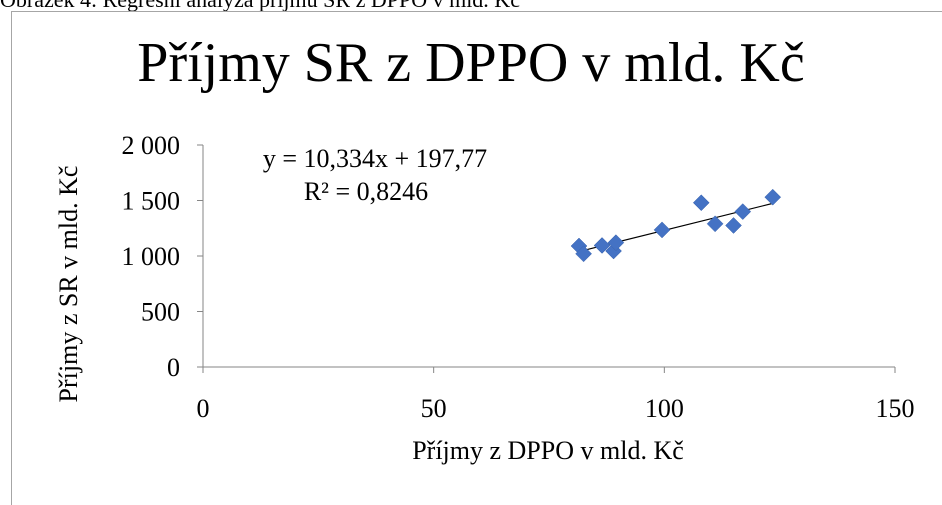 Image resolution: width=942 pixels, height=505 pixels. I want to click on x-tick-label: 100, so click(664, 408).